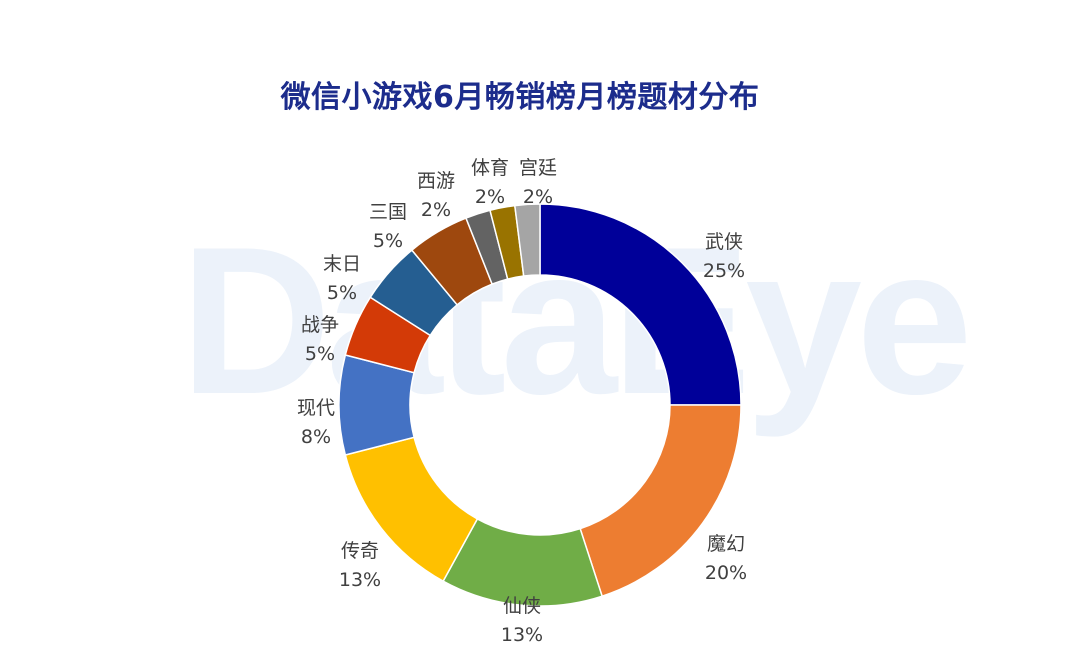 The width and height of the screenshot is (1080, 649). Describe the element at coordinates (726, 544) in the screenshot. I see `slice-category-label: 魔幻` at that location.